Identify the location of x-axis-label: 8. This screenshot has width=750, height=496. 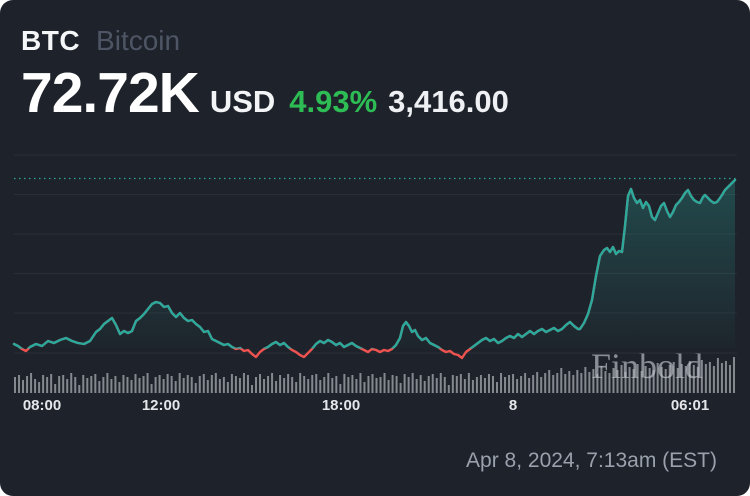
(513, 405).